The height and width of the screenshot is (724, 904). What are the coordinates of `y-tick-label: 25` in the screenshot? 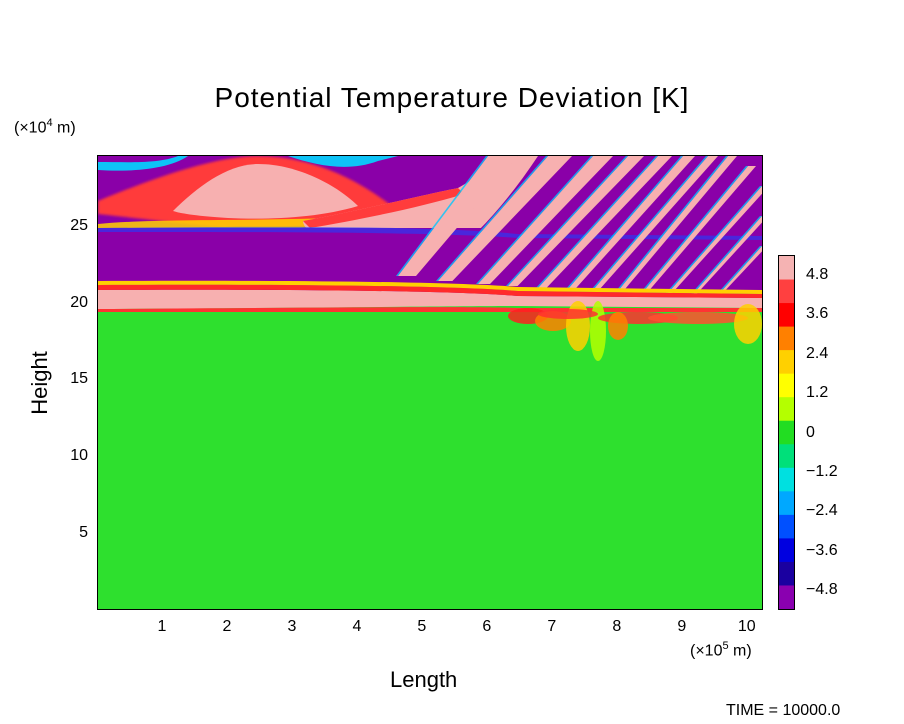 It's located at (79, 225).